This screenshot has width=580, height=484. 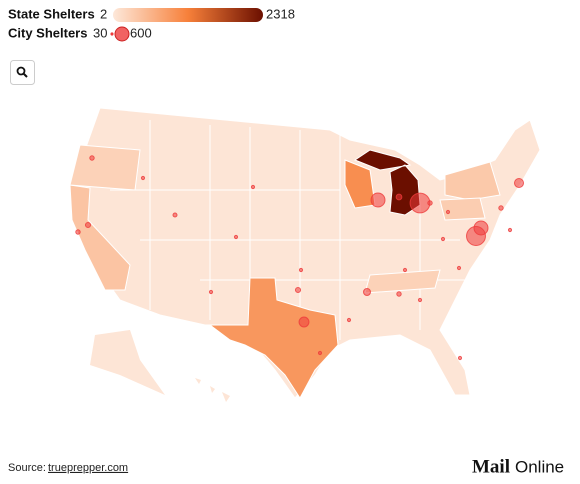 I want to click on alaska, so click(x=127, y=362).